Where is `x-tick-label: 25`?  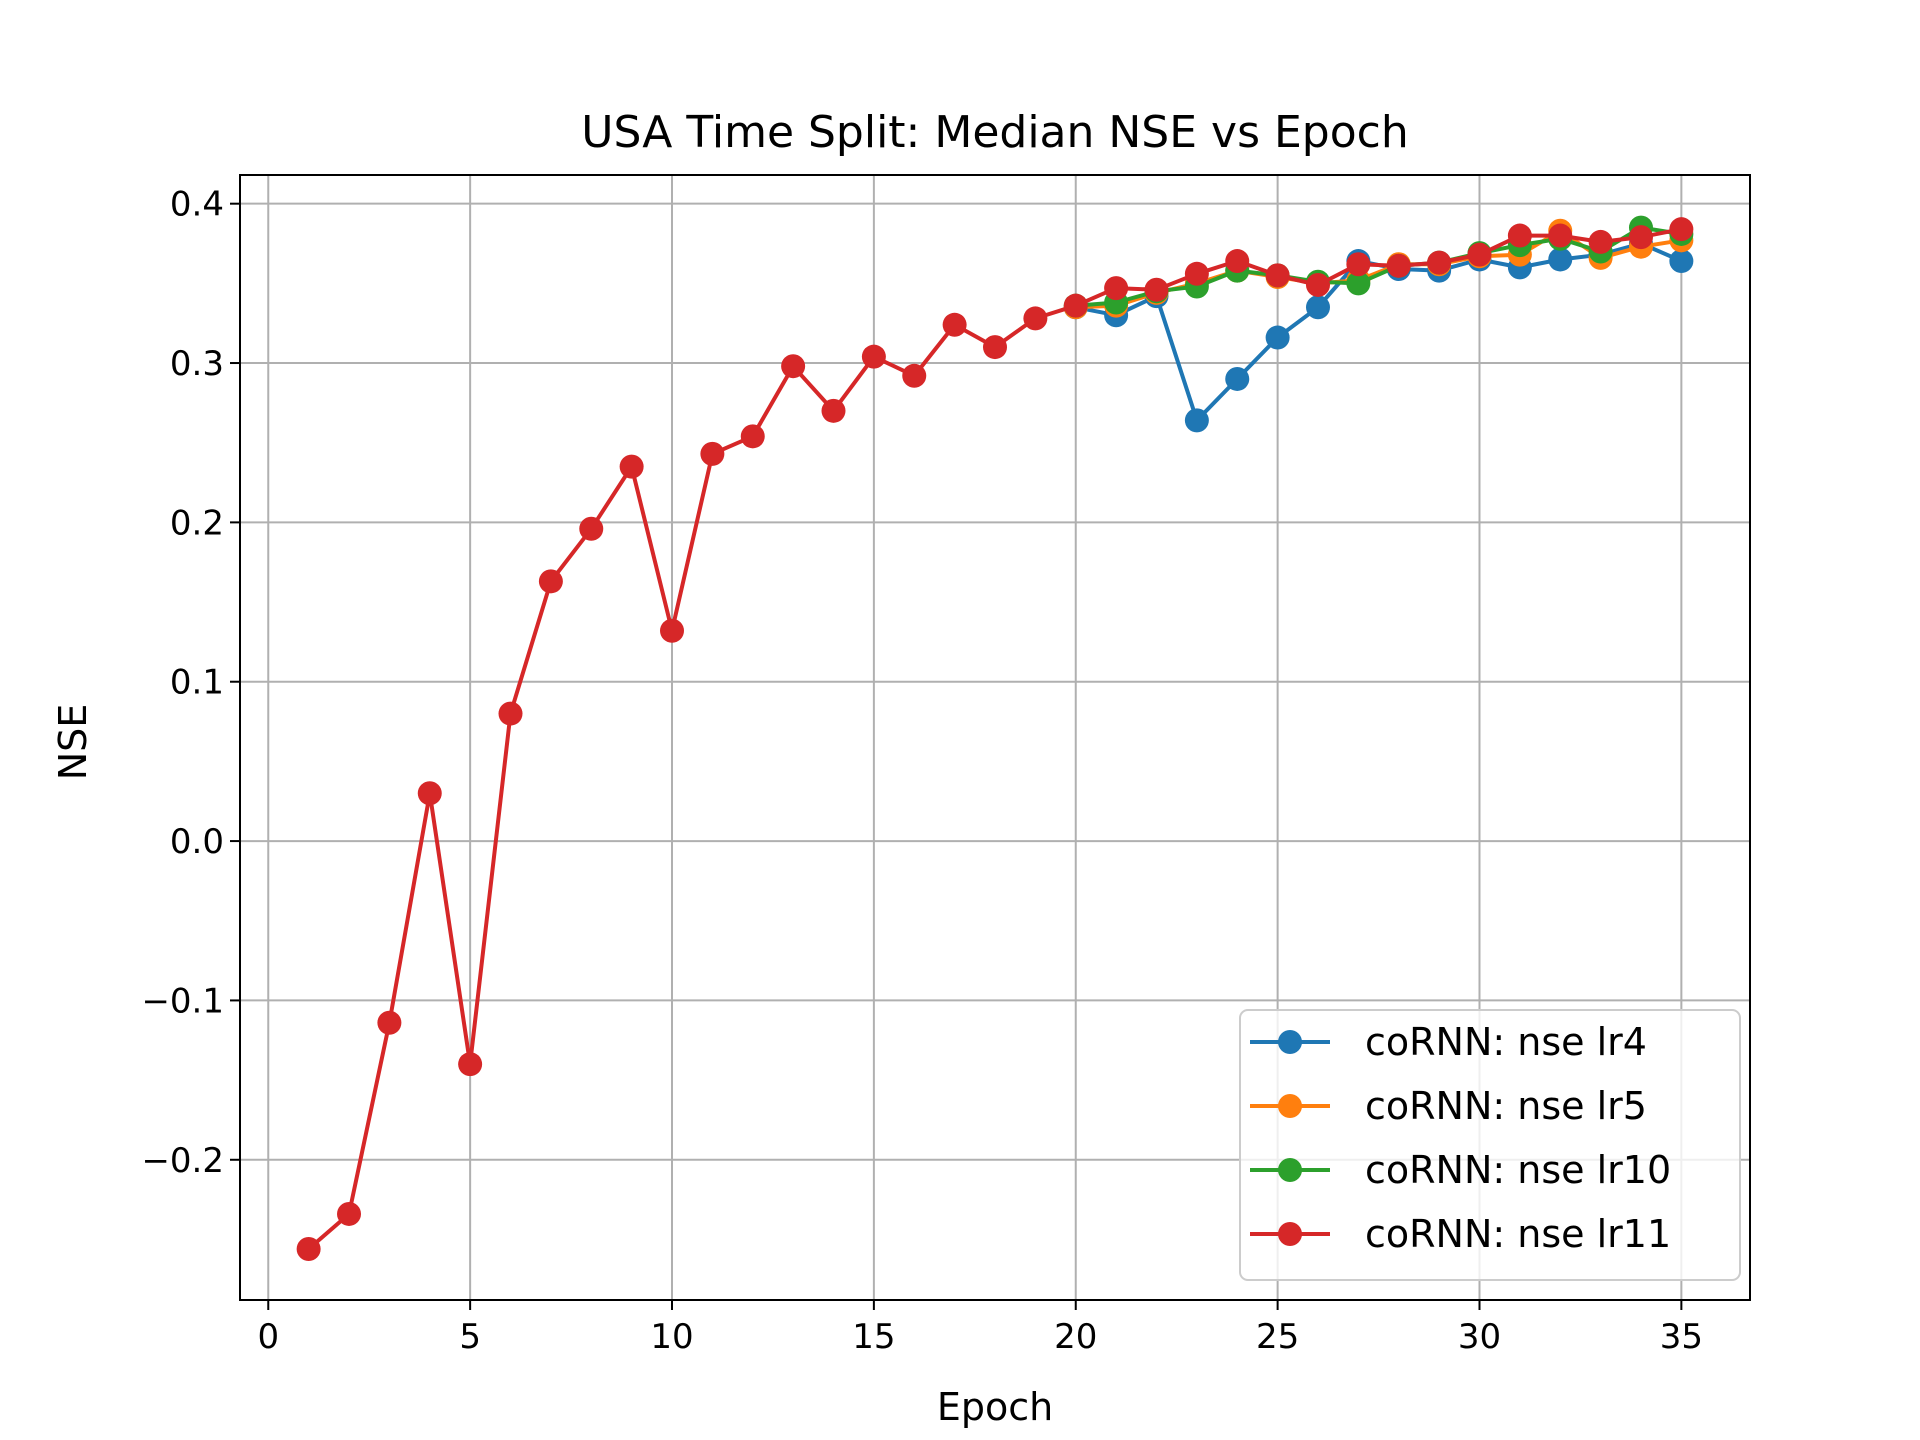
x-tick-label: 25 is located at coordinates (1277, 1337).